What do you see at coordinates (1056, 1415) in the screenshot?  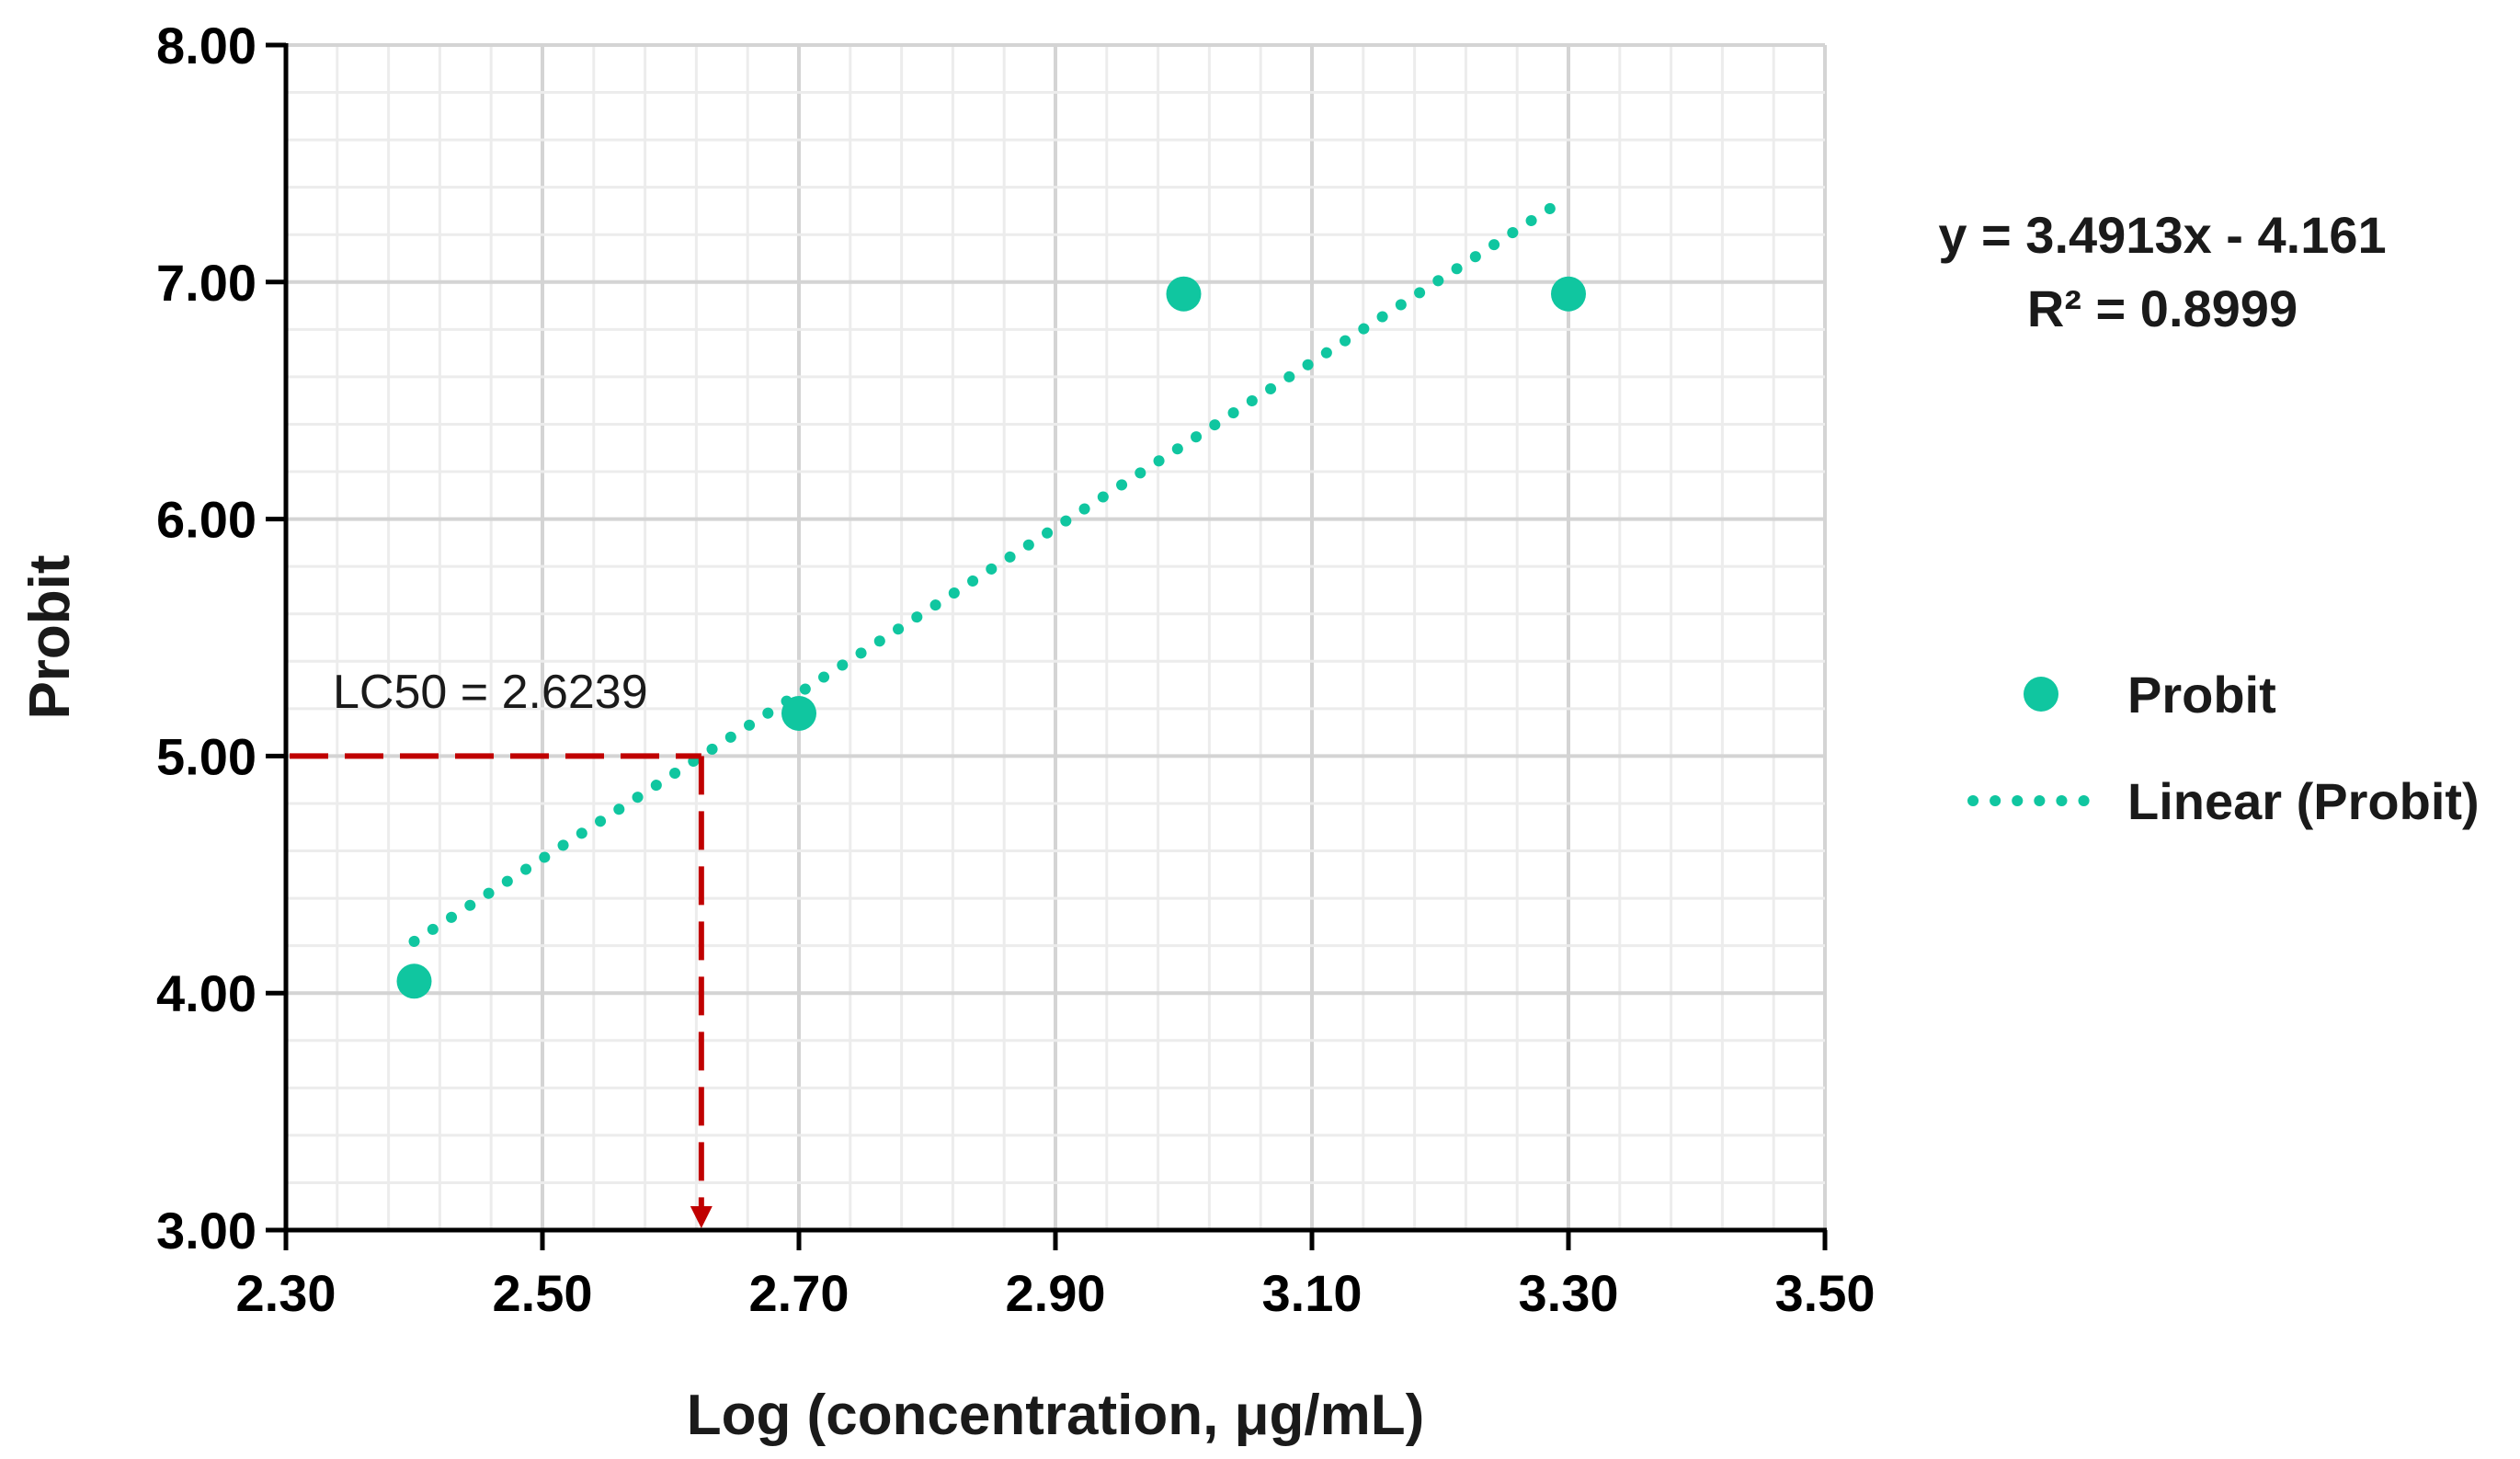 I see `x-axis-title: Log (concentration, μg/mL)` at bounding box center [1056, 1415].